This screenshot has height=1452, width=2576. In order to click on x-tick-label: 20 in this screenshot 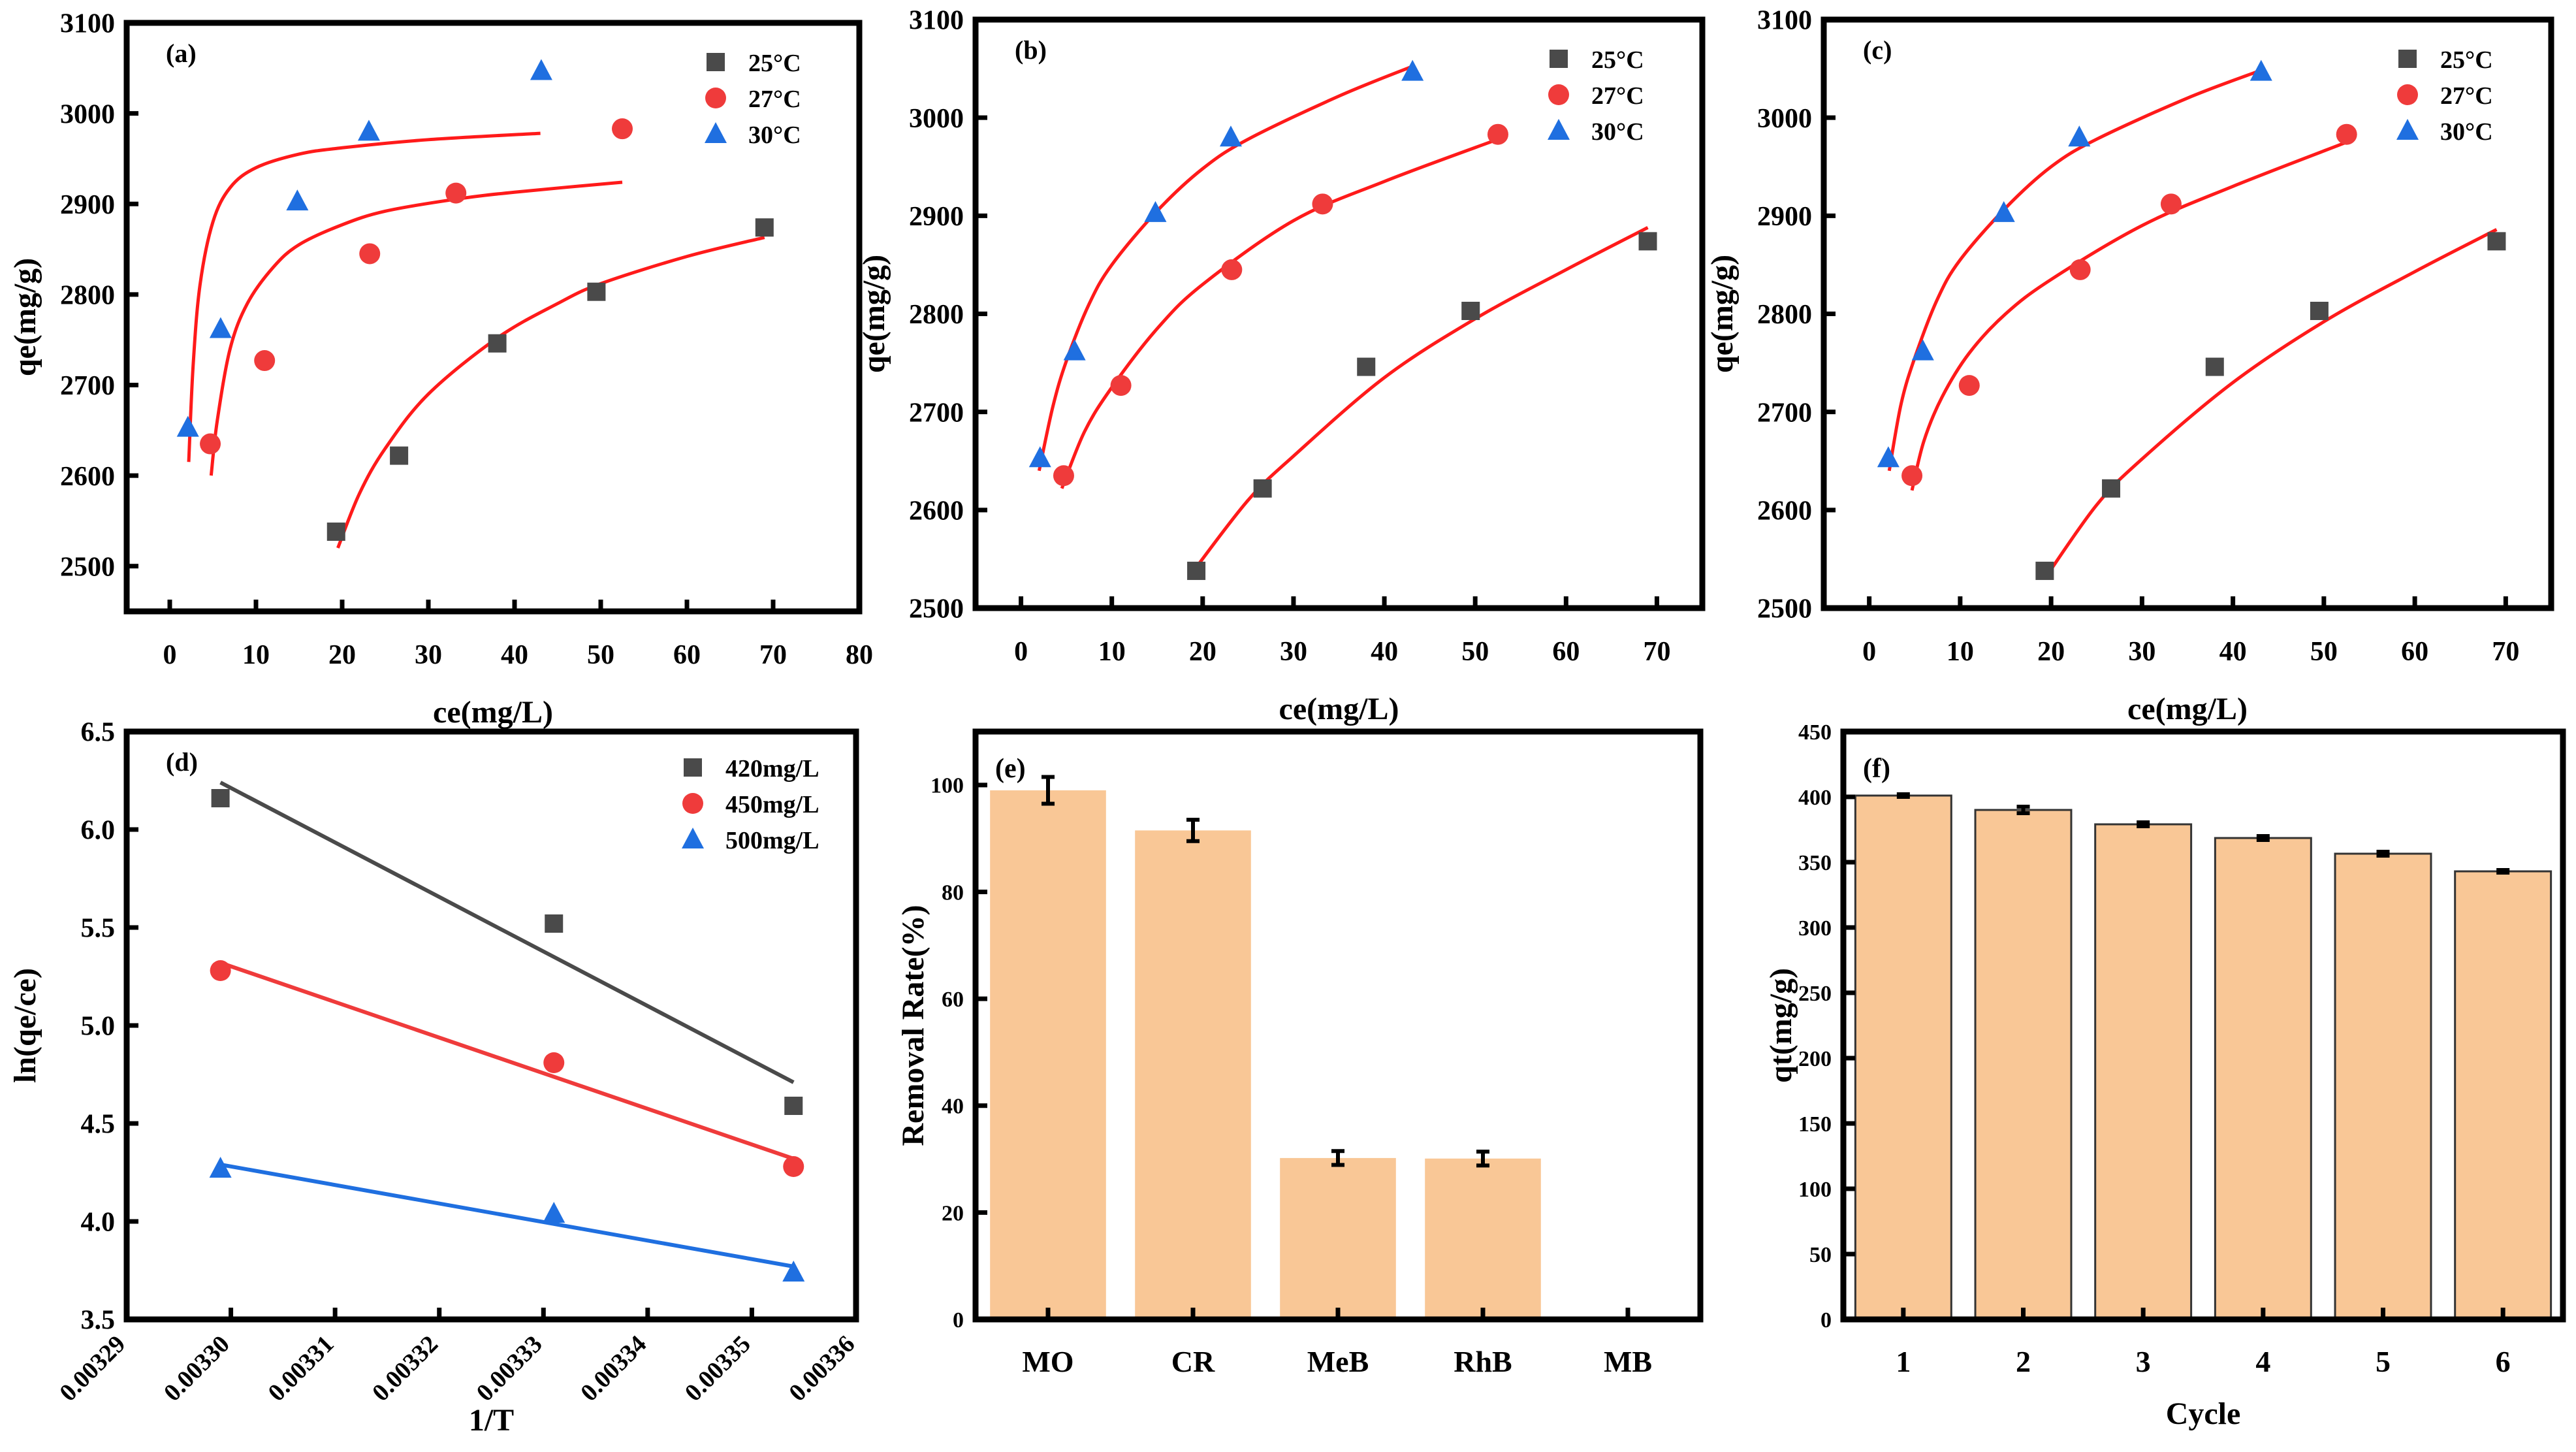, I will do `click(342, 655)`.